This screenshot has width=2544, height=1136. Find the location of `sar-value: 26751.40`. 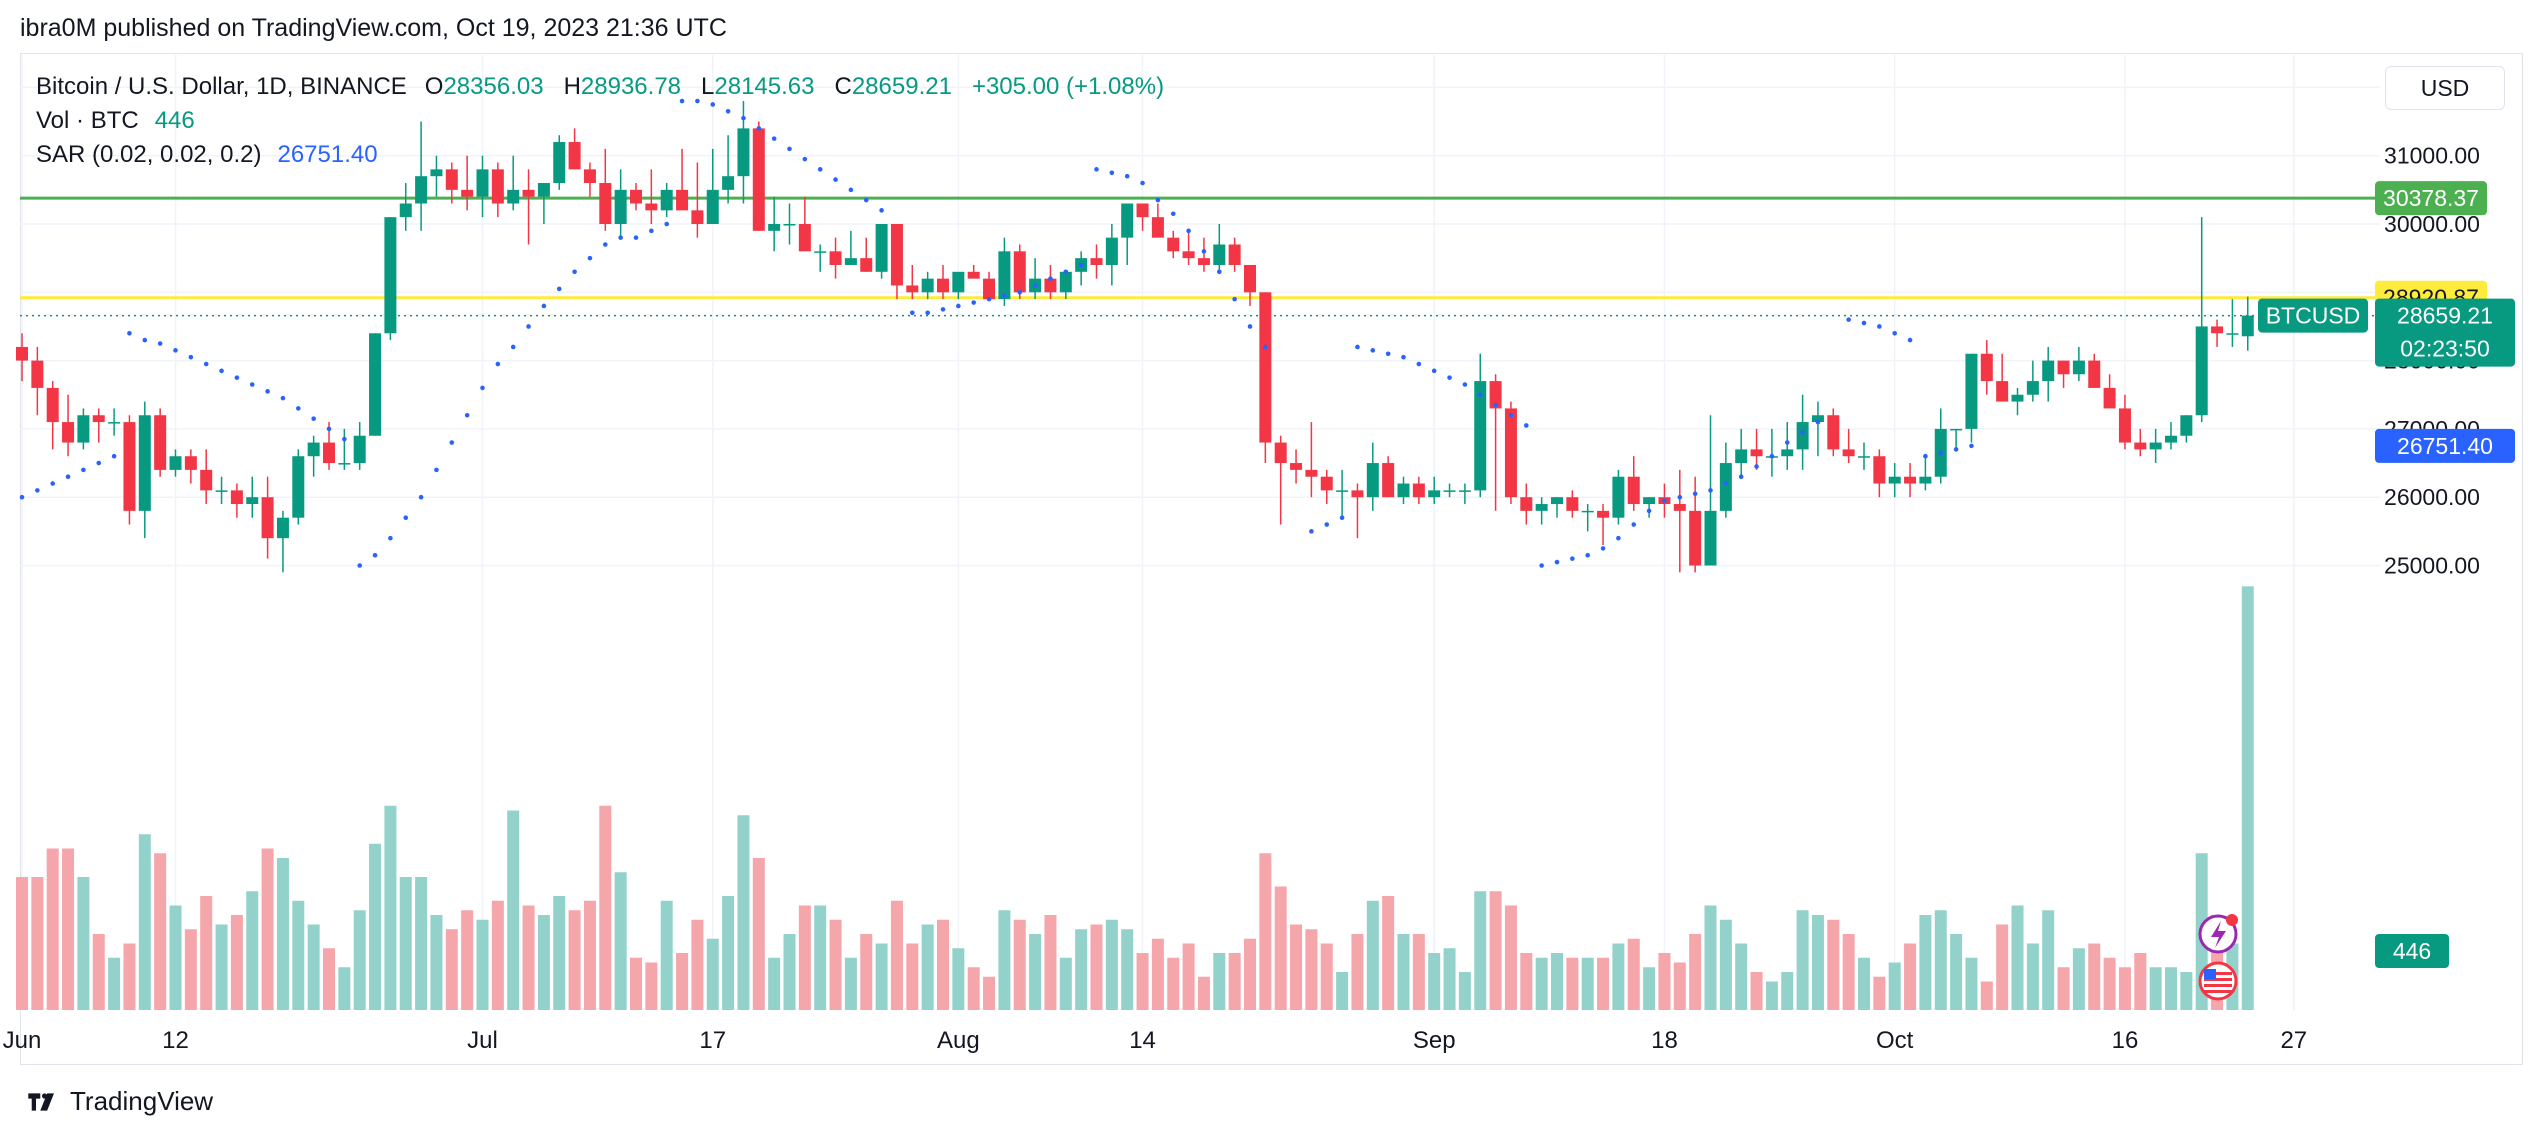

sar-value: 26751.40 is located at coordinates (327, 154).